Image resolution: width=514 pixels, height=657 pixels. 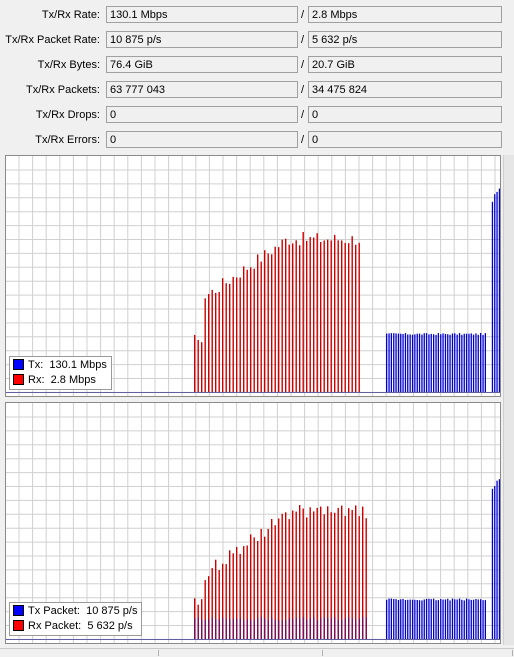 What do you see at coordinates (36, 380) in the screenshot?
I see `legend-rx-label: Rx:` at bounding box center [36, 380].